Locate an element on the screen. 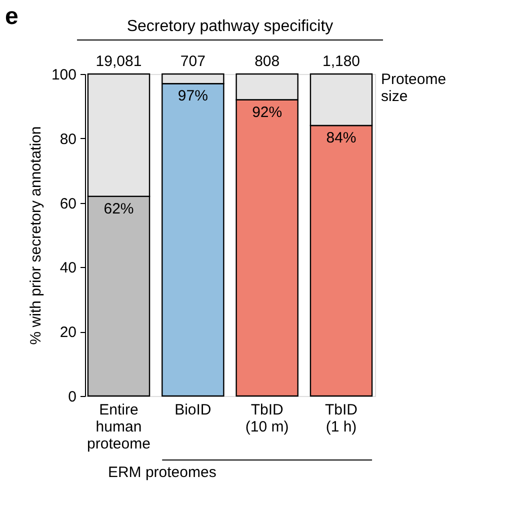 The height and width of the screenshot is (527, 512). text: 707 is located at coordinates (193, 61).